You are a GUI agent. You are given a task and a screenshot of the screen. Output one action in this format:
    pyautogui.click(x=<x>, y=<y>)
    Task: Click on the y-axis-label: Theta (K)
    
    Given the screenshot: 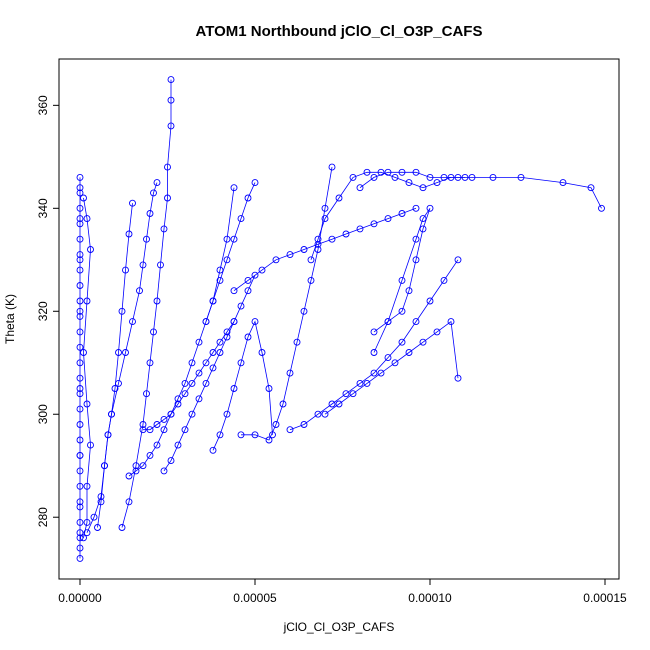 What is the action you would take?
    pyautogui.click(x=10, y=319)
    